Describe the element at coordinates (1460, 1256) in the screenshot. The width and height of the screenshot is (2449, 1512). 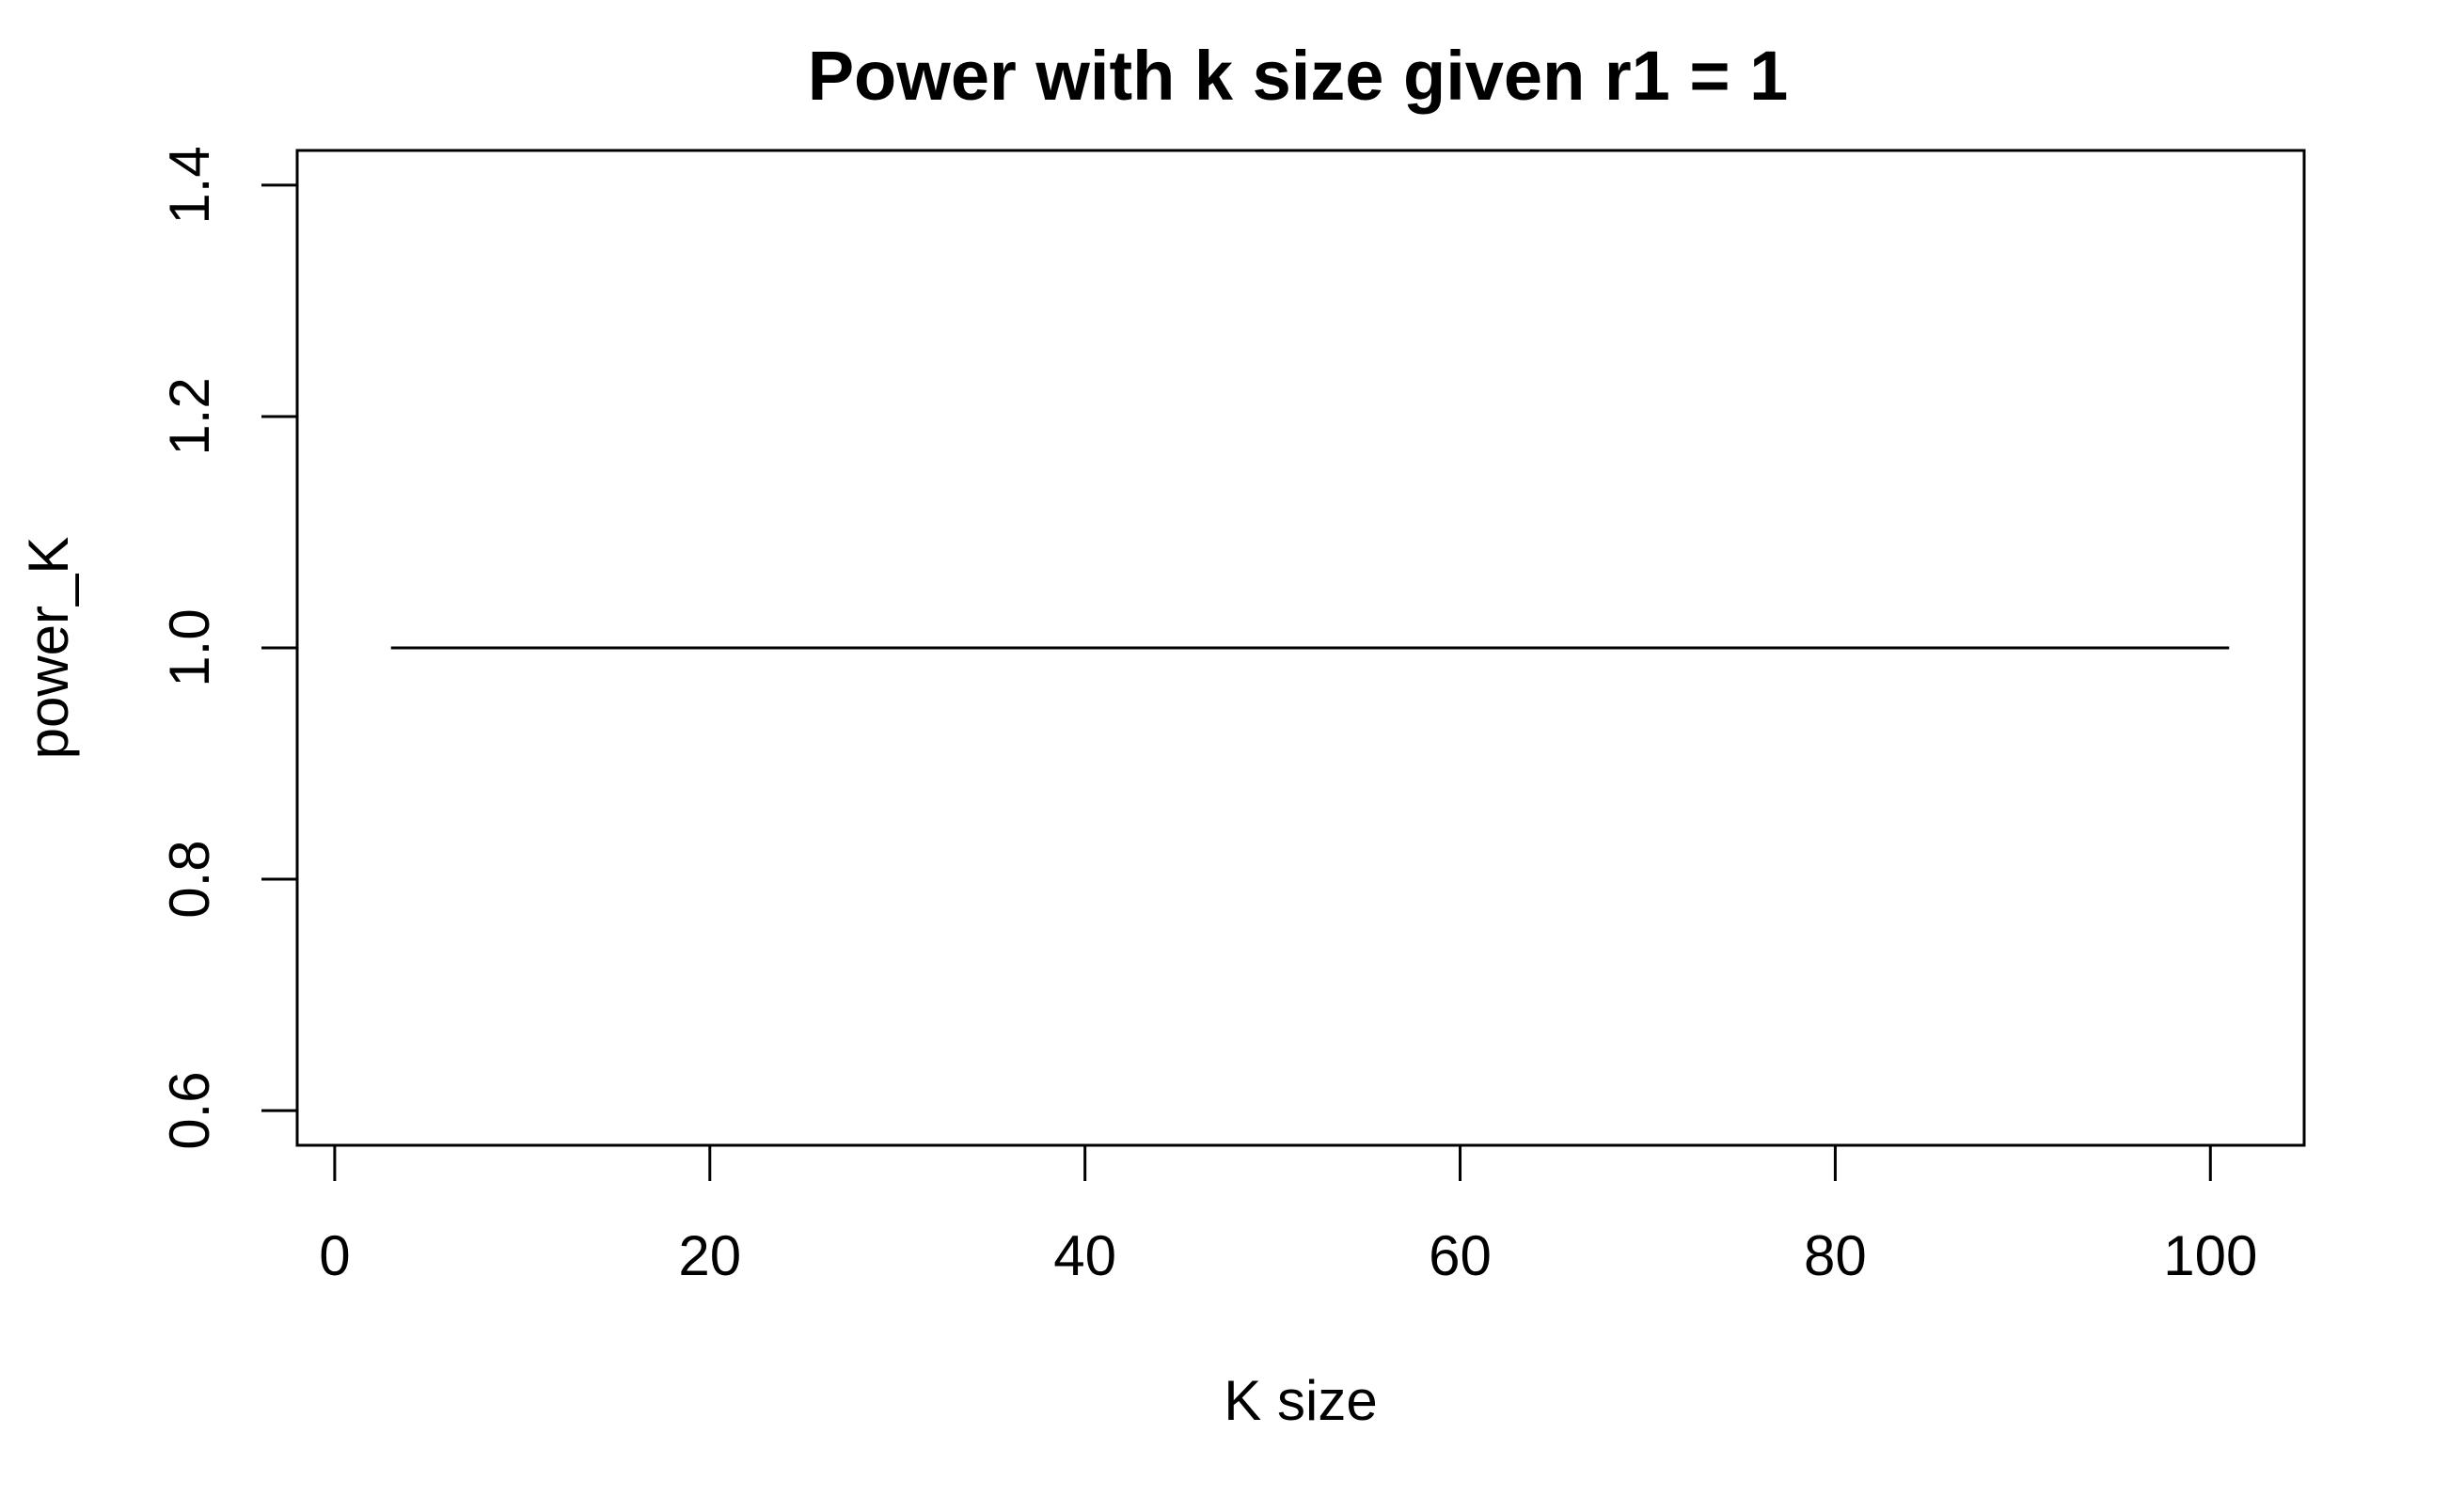
I see `x-tick-label: 60` at that location.